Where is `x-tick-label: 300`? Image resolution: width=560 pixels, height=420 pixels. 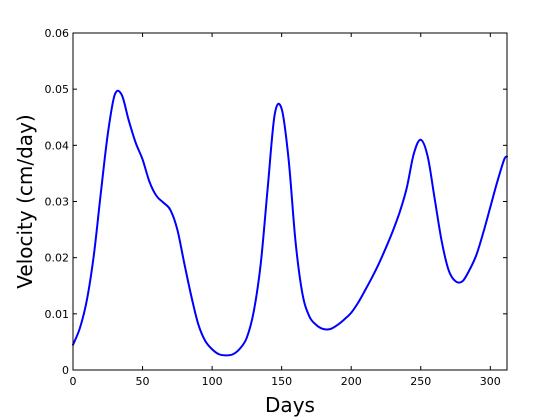
x-tick-label: 300 is located at coordinates (490, 381).